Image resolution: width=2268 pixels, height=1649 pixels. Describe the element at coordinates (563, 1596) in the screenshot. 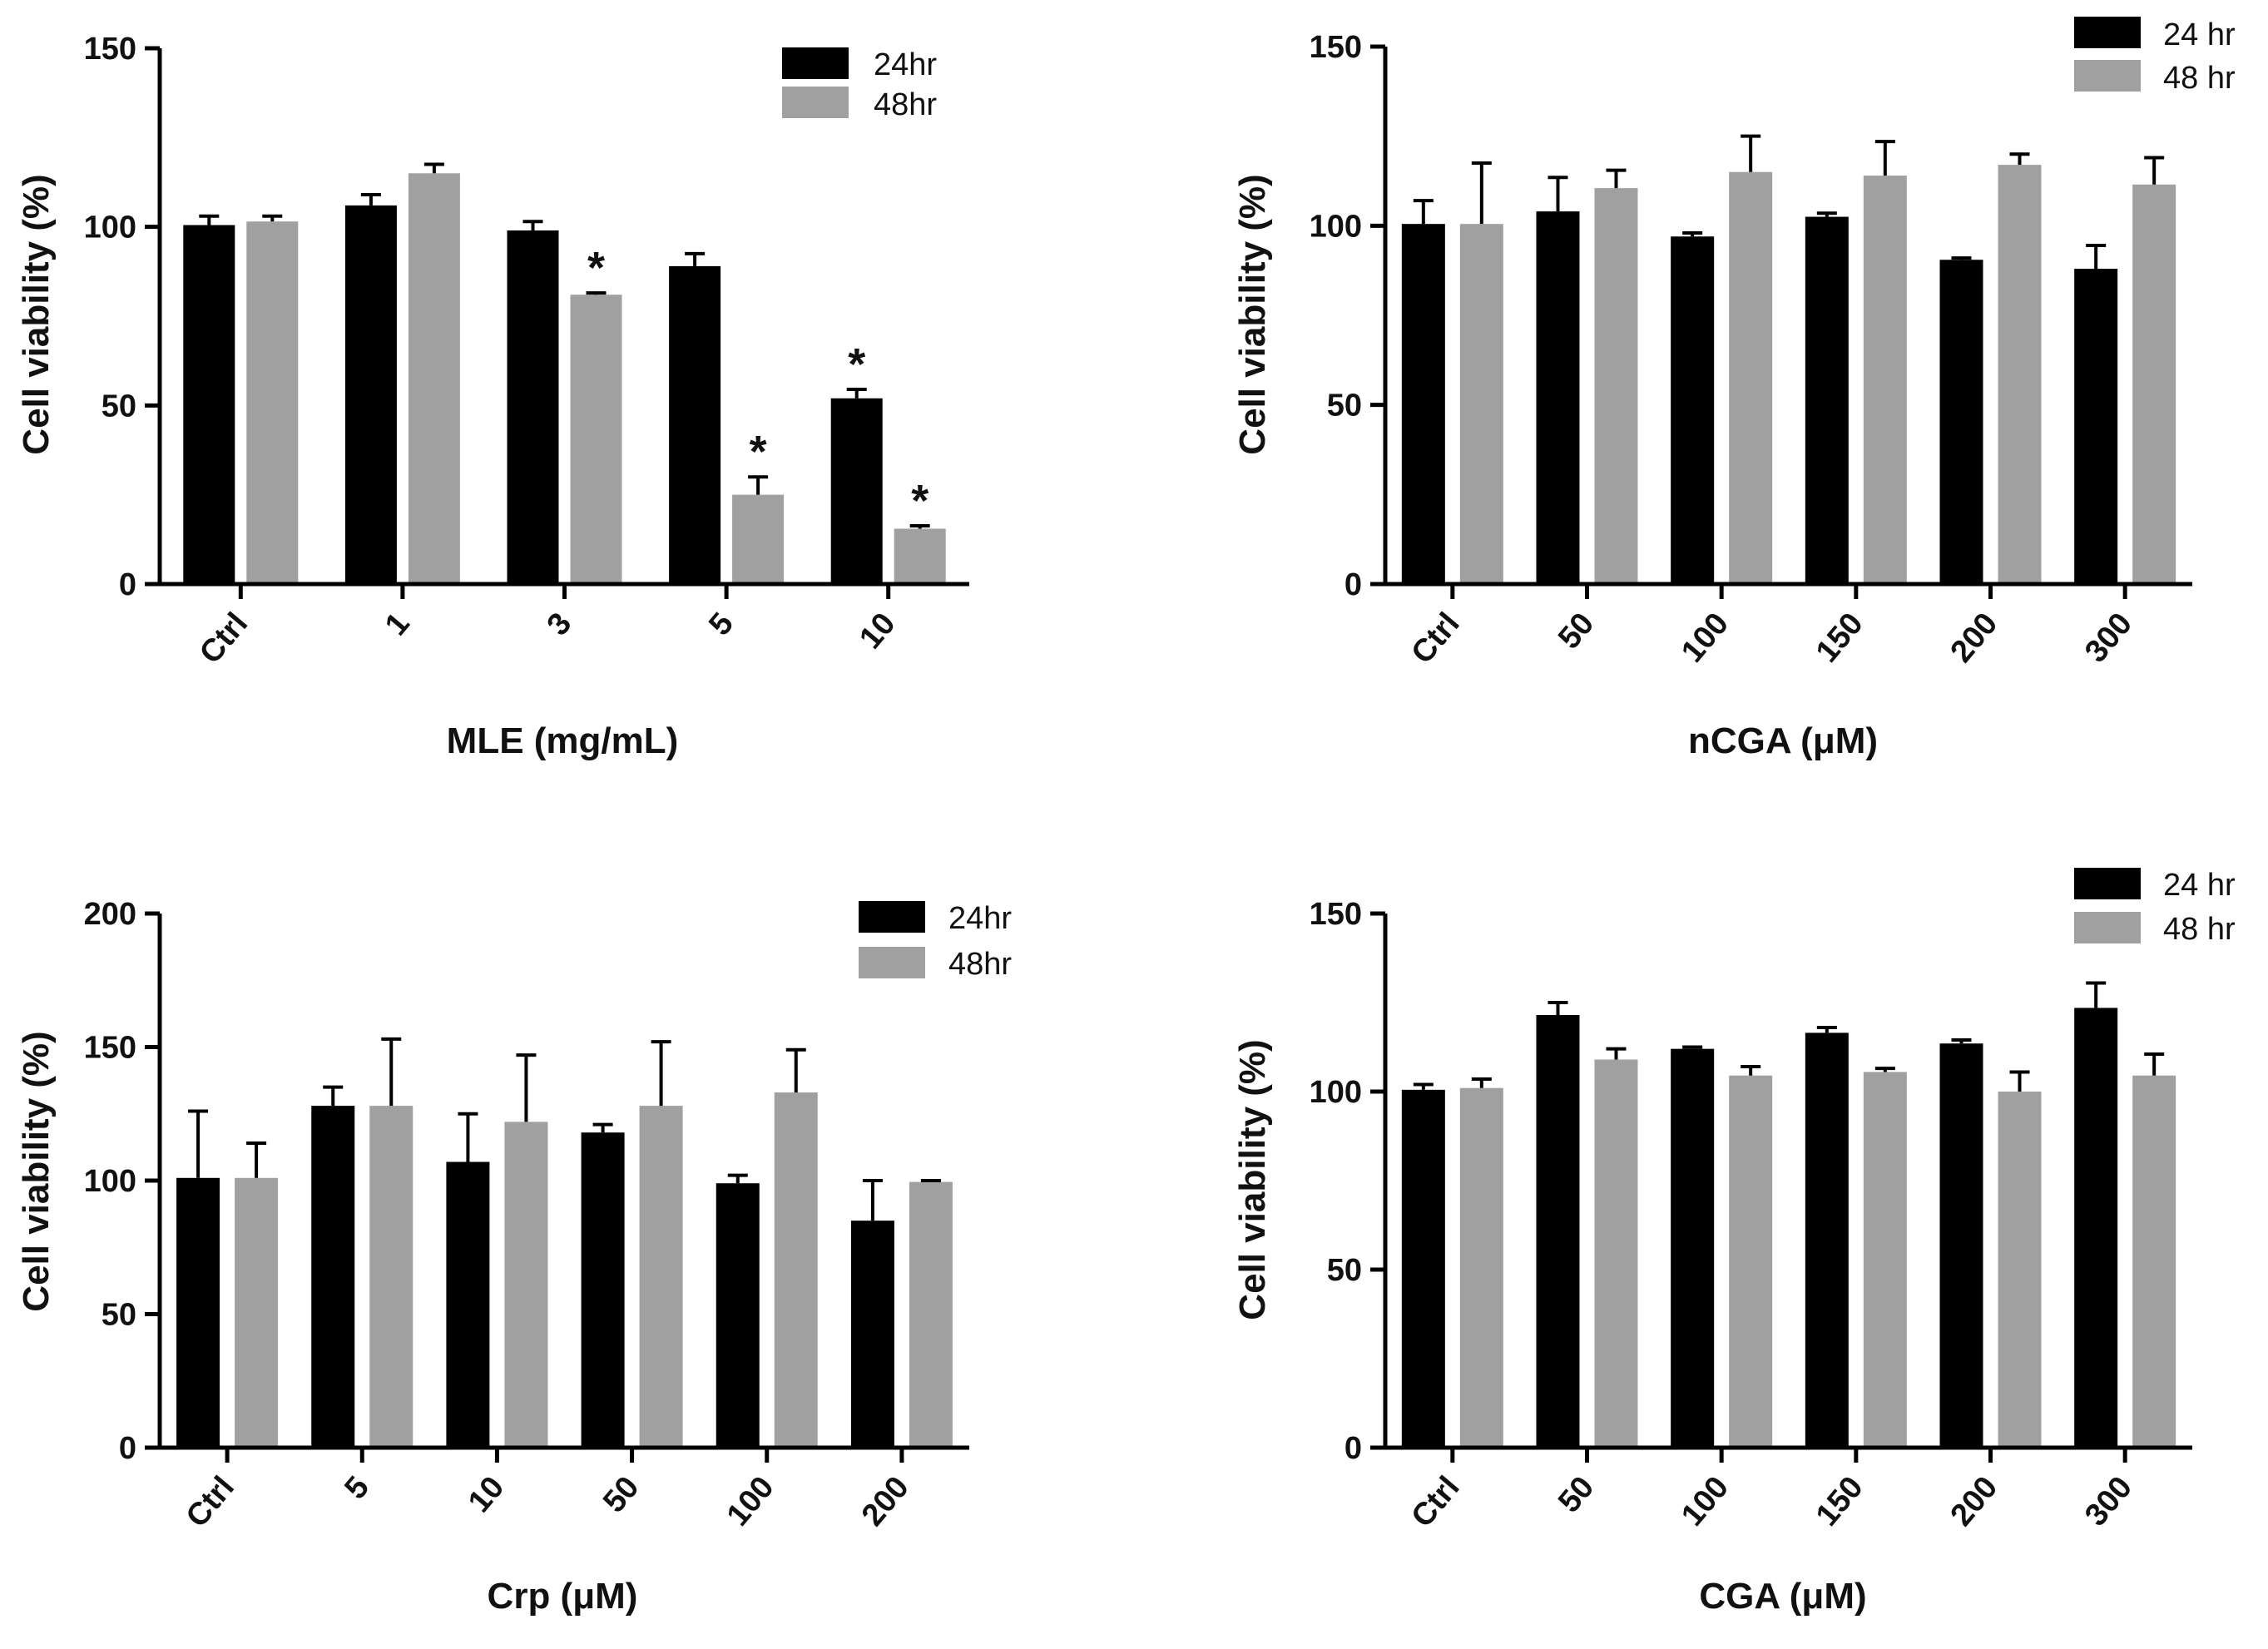

I see `x-axis-title: Crp (μM)` at that location.